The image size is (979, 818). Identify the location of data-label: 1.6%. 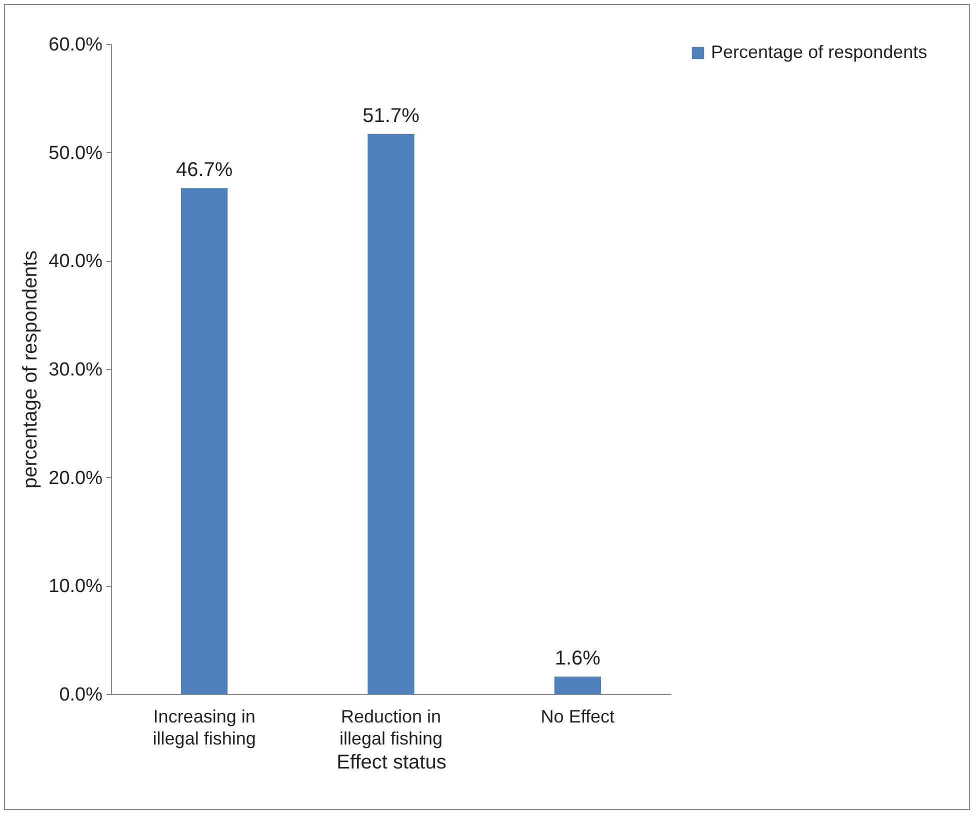
(577, 659).